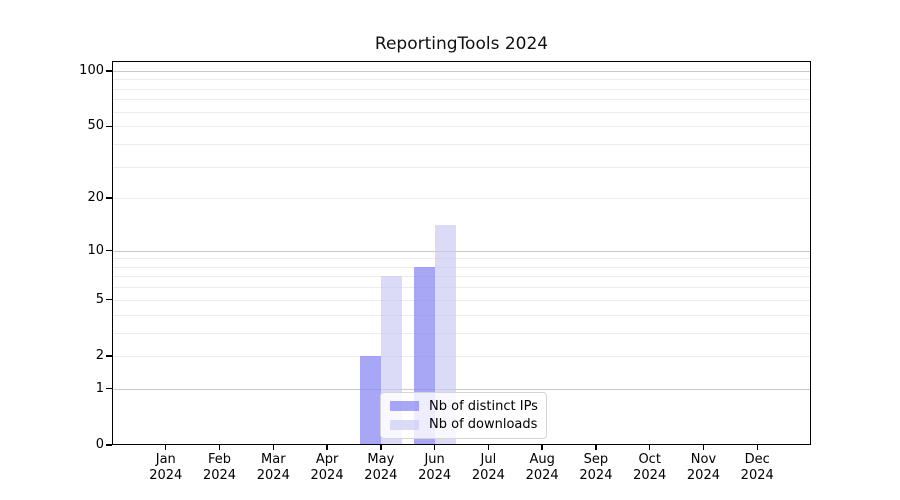 Image resolution: width=900 pixels, height=500 pixels. What do you see at coordinates (703, 459) in the screenshot?
I see `x-tick-month: Nov` at bounding box center [703, 459].